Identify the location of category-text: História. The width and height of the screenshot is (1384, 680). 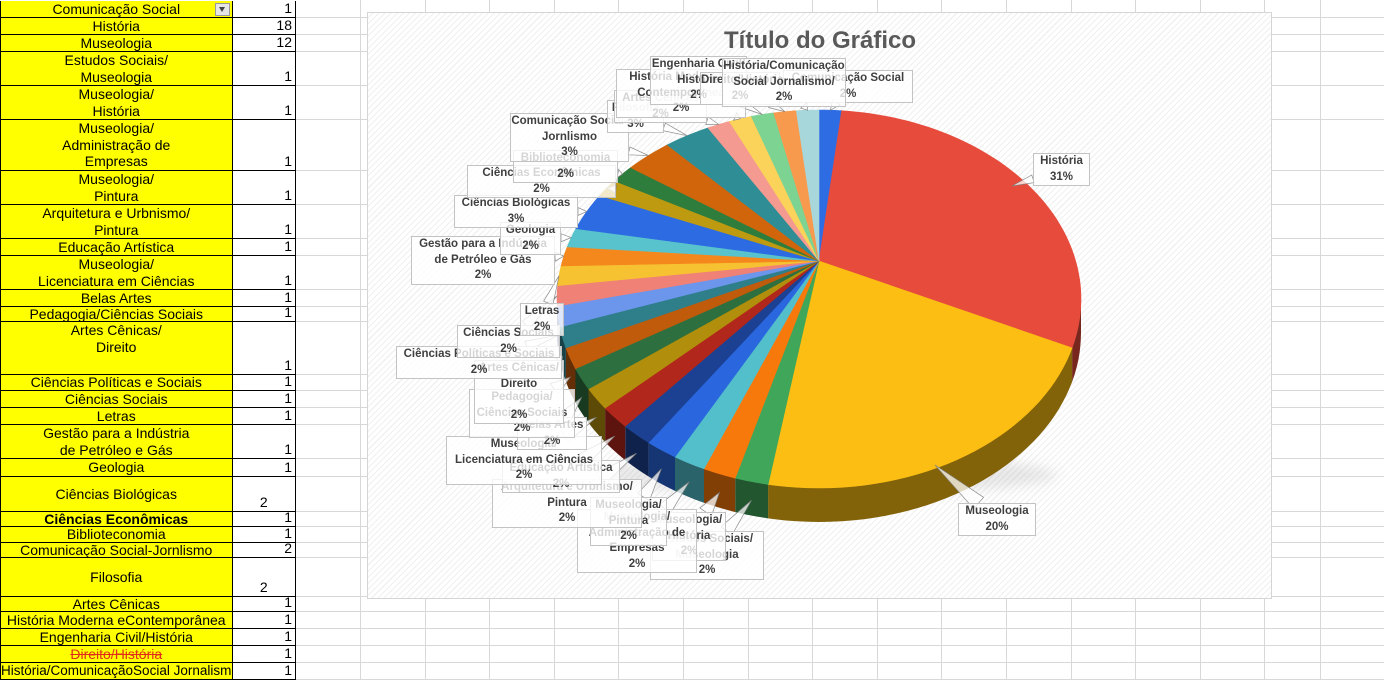
(116, 26).